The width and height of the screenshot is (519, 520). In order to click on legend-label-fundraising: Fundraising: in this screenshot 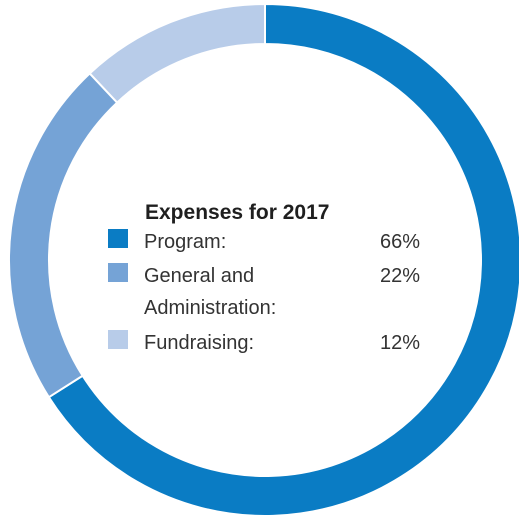, I will do `click(199, 343)`.